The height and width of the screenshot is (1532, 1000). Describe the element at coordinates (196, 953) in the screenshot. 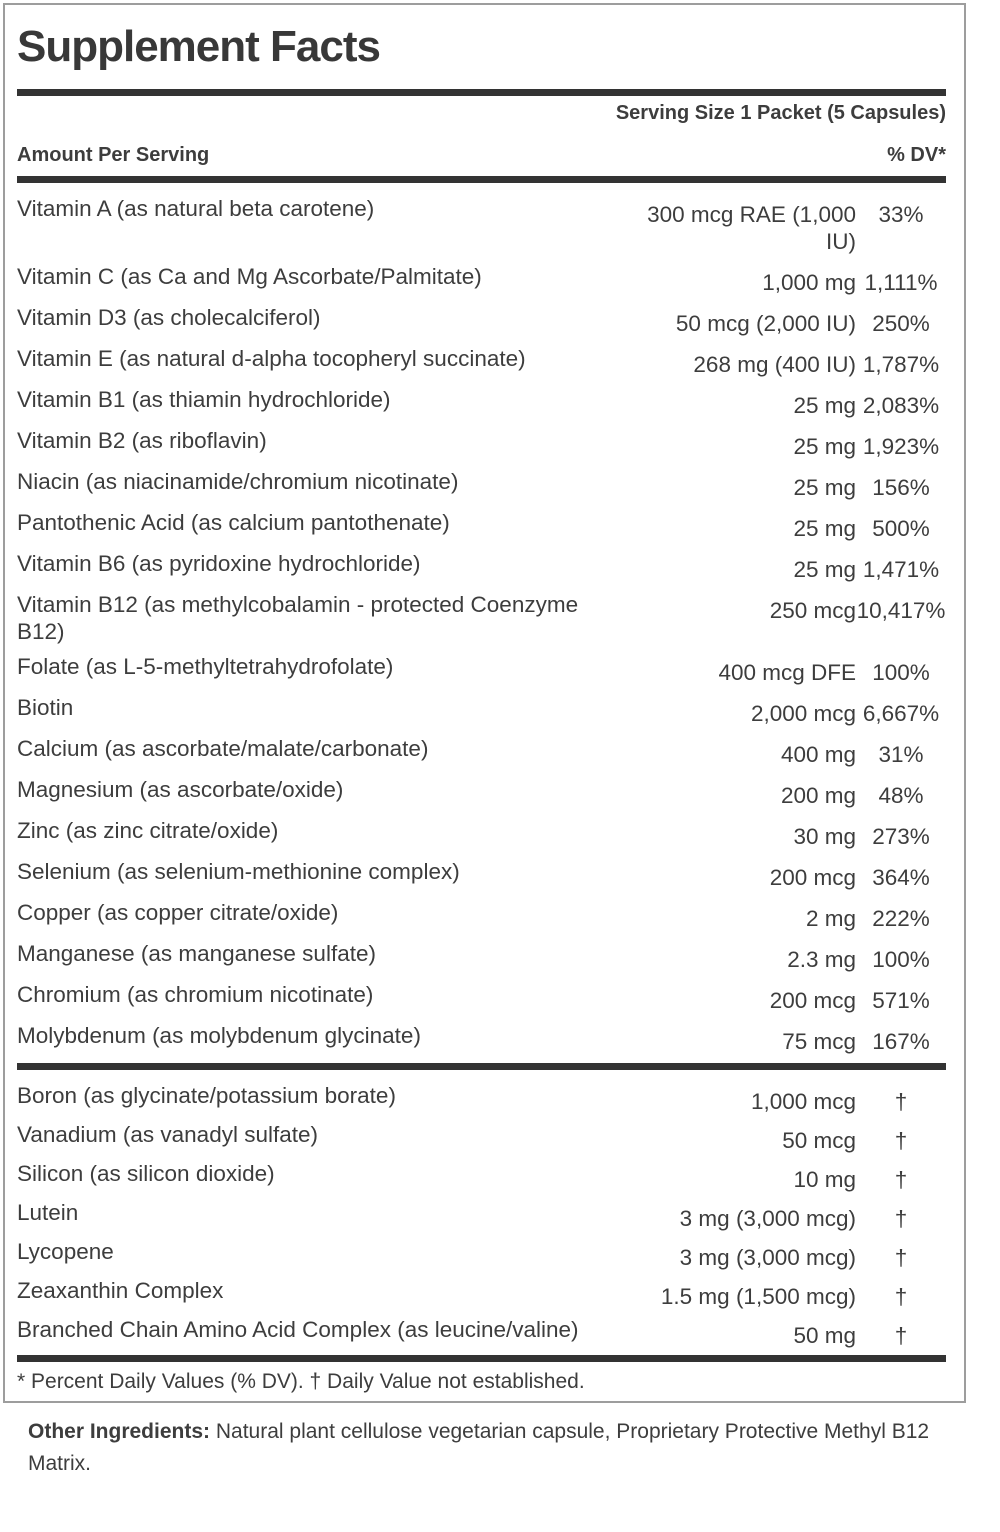

I see `row-name: Manganese (as manganese sulfate)` at that location.